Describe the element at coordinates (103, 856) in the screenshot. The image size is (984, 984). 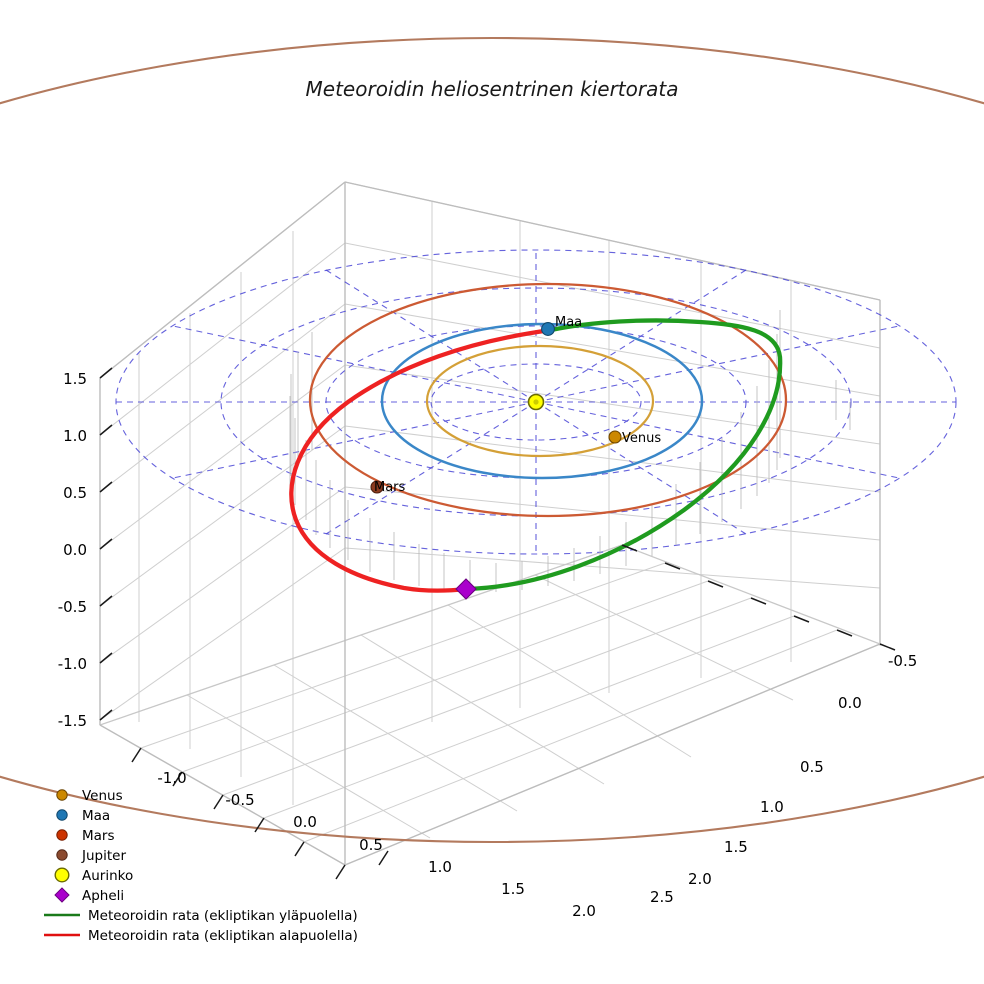
I see `legend-label-jupiter: Jupiter` at that location.